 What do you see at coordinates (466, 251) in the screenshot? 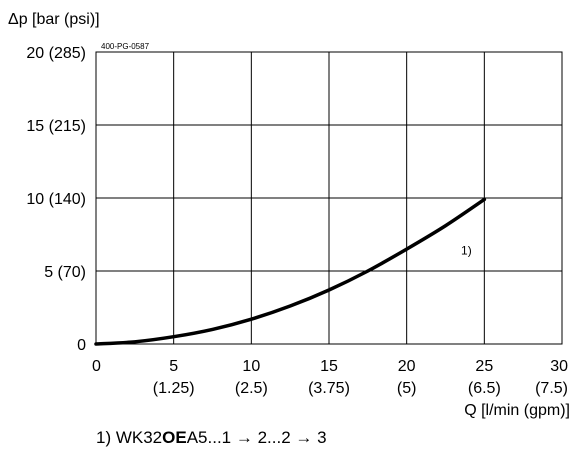
I see `series-label: 1)` at bounding box center [466, 251].